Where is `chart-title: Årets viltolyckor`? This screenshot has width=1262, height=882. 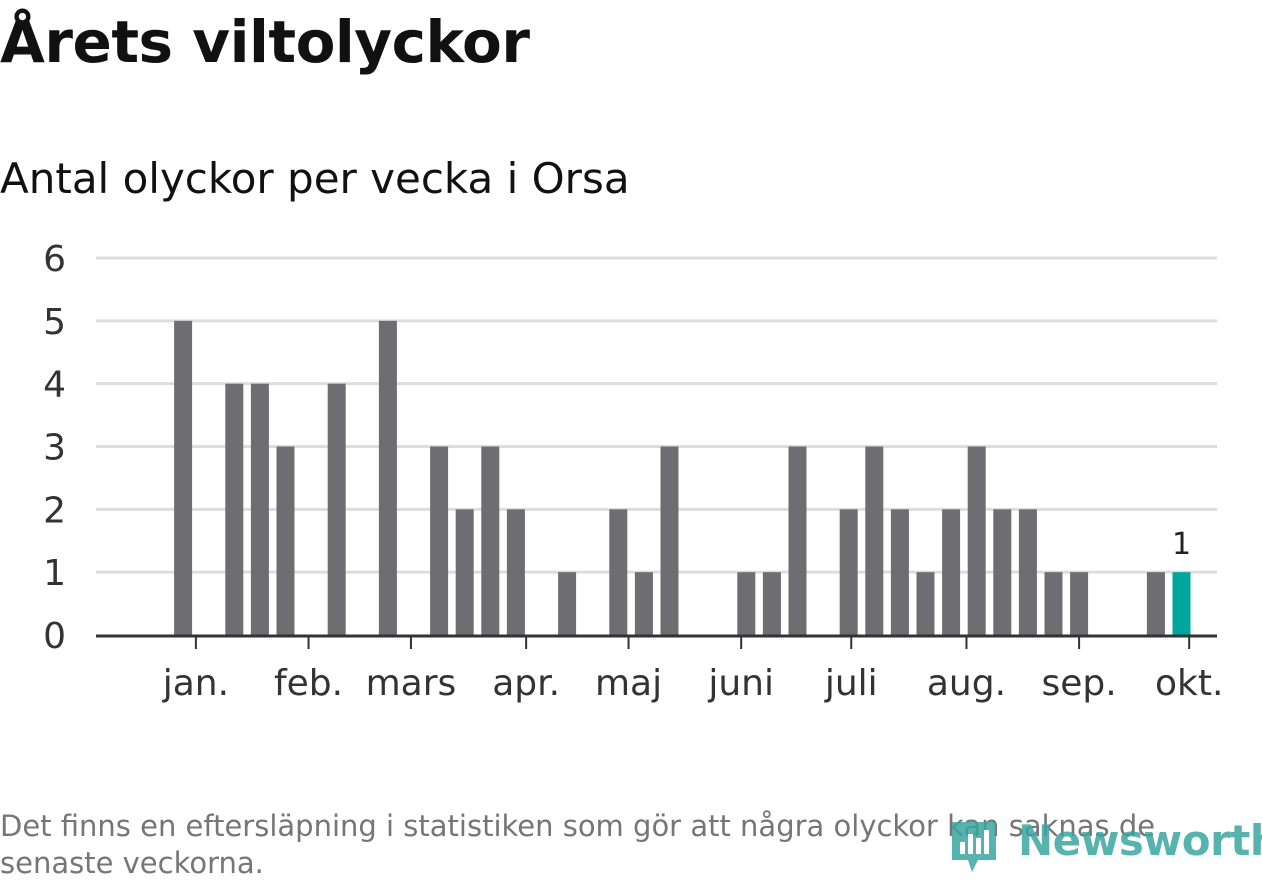
chart-title: Årets viltolyckor is located at coordinates (265, 42).